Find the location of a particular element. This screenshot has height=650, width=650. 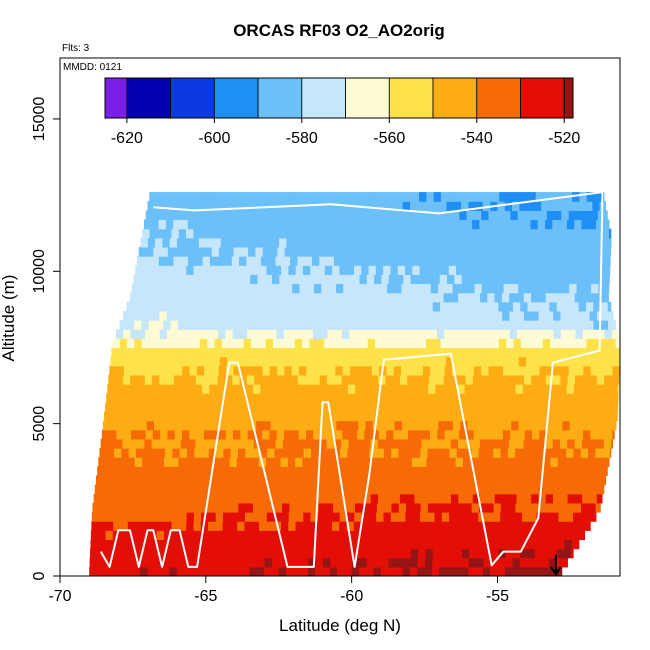

colorbar-segment is located at coordinates (280, 98).